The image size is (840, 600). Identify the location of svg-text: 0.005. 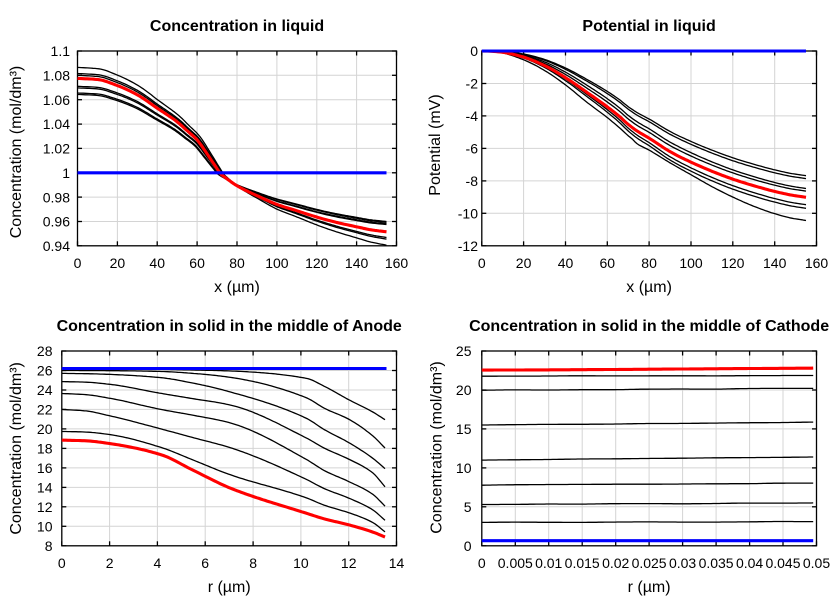
(515, 563).